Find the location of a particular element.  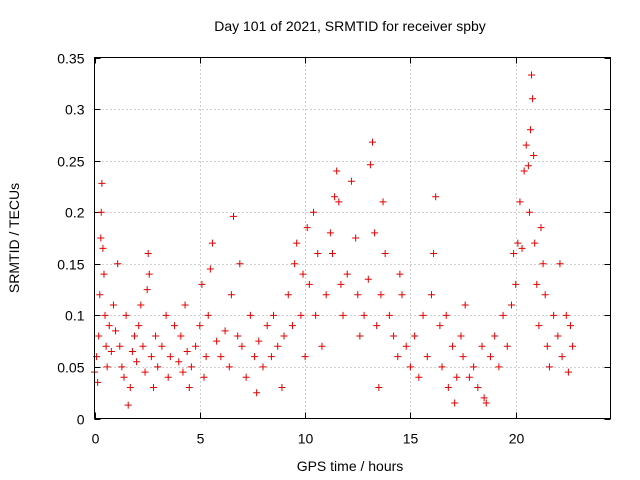

y-tick-label: 0.05 is located at coordinates (70, 368).